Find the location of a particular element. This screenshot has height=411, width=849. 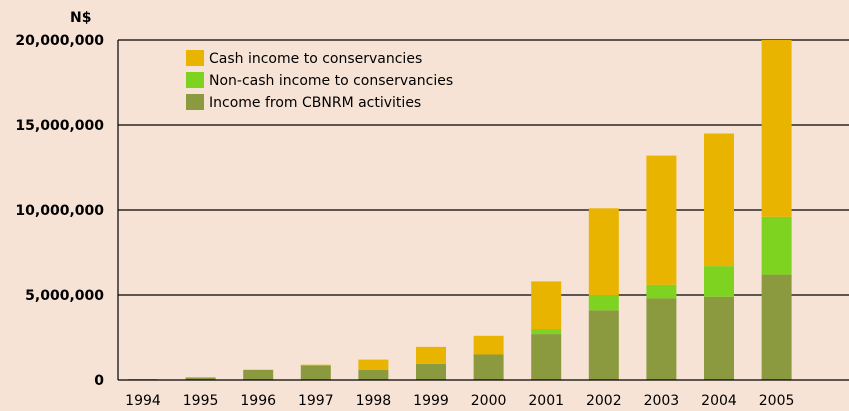

y-tick-label: 20,000,000 is located at coordinates (59, 41).